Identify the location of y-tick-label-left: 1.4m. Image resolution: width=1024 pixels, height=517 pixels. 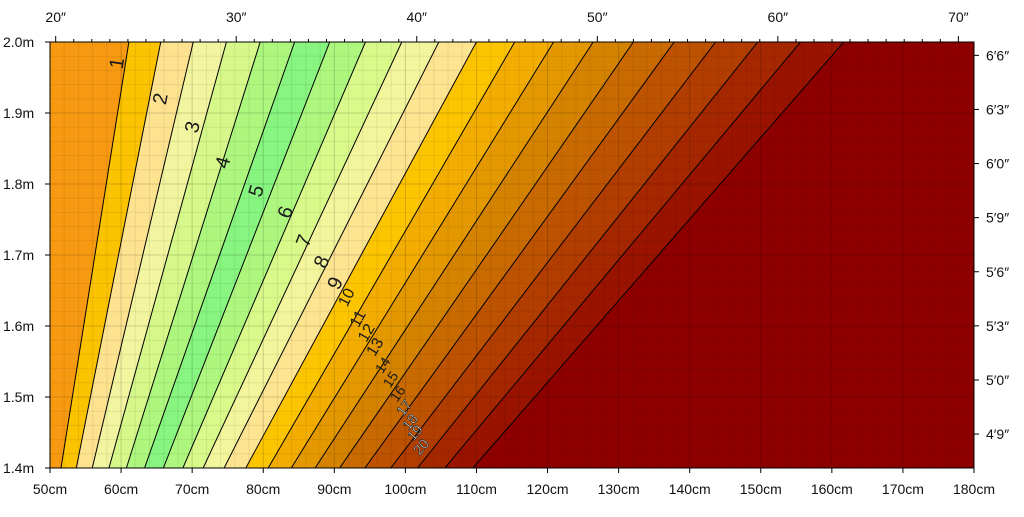
(18, 468).